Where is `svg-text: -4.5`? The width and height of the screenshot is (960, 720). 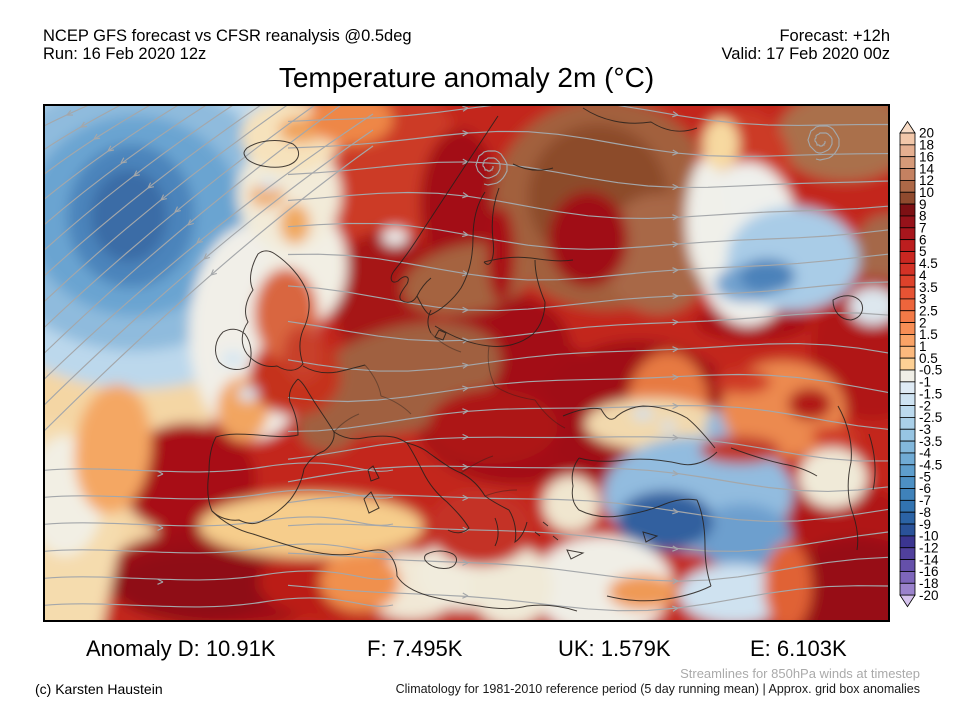
svg-text: -4.5 is located at coordinates (930, 465).